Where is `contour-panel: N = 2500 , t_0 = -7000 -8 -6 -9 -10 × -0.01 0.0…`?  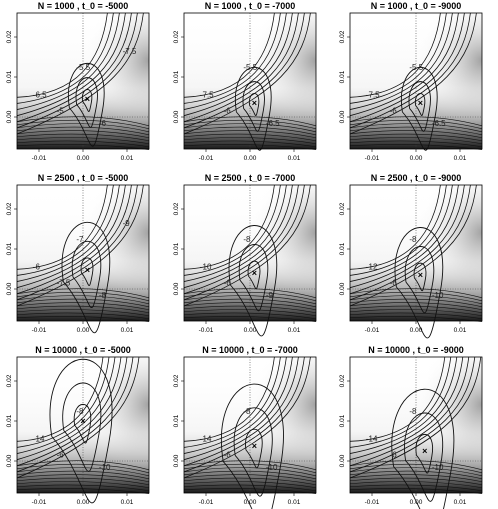 contour-panel: N = 2500 , t_0 = -7000 -8 -6 -9 -10 × -0.01 0.0… is located at coordinates (245, 255).